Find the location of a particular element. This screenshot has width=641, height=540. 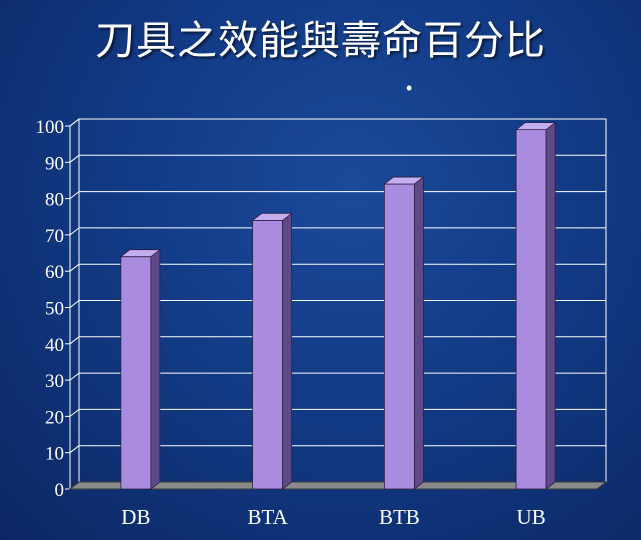

bar-bta is located at coordinates (272, 351).